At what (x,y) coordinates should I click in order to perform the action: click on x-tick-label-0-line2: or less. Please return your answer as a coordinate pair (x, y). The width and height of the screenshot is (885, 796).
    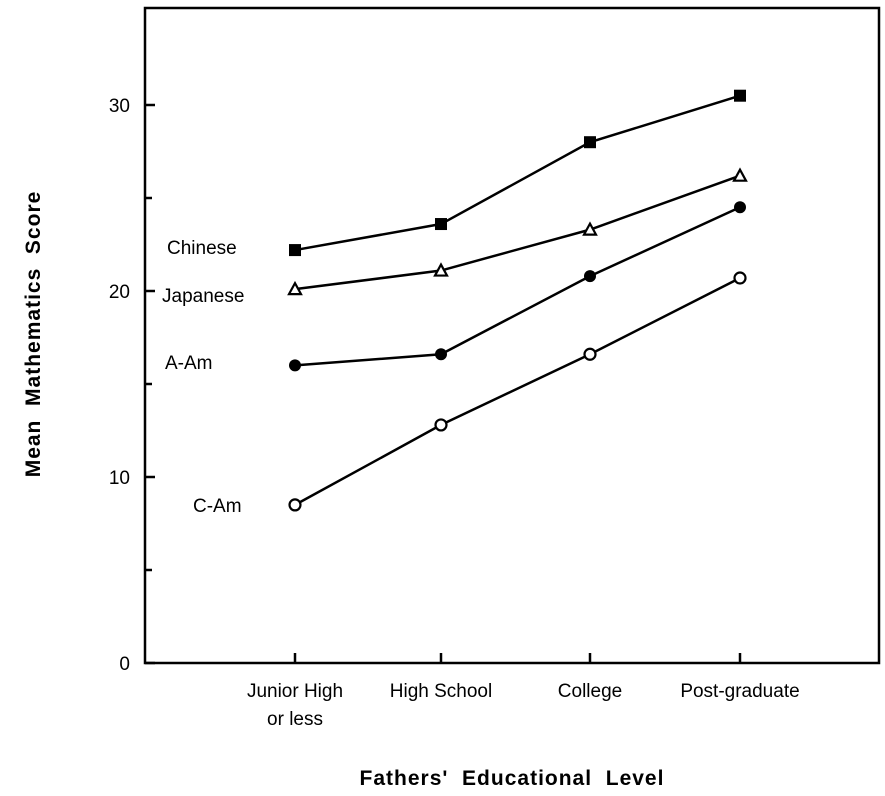
    Looking at the image, I should click on (295, 719).